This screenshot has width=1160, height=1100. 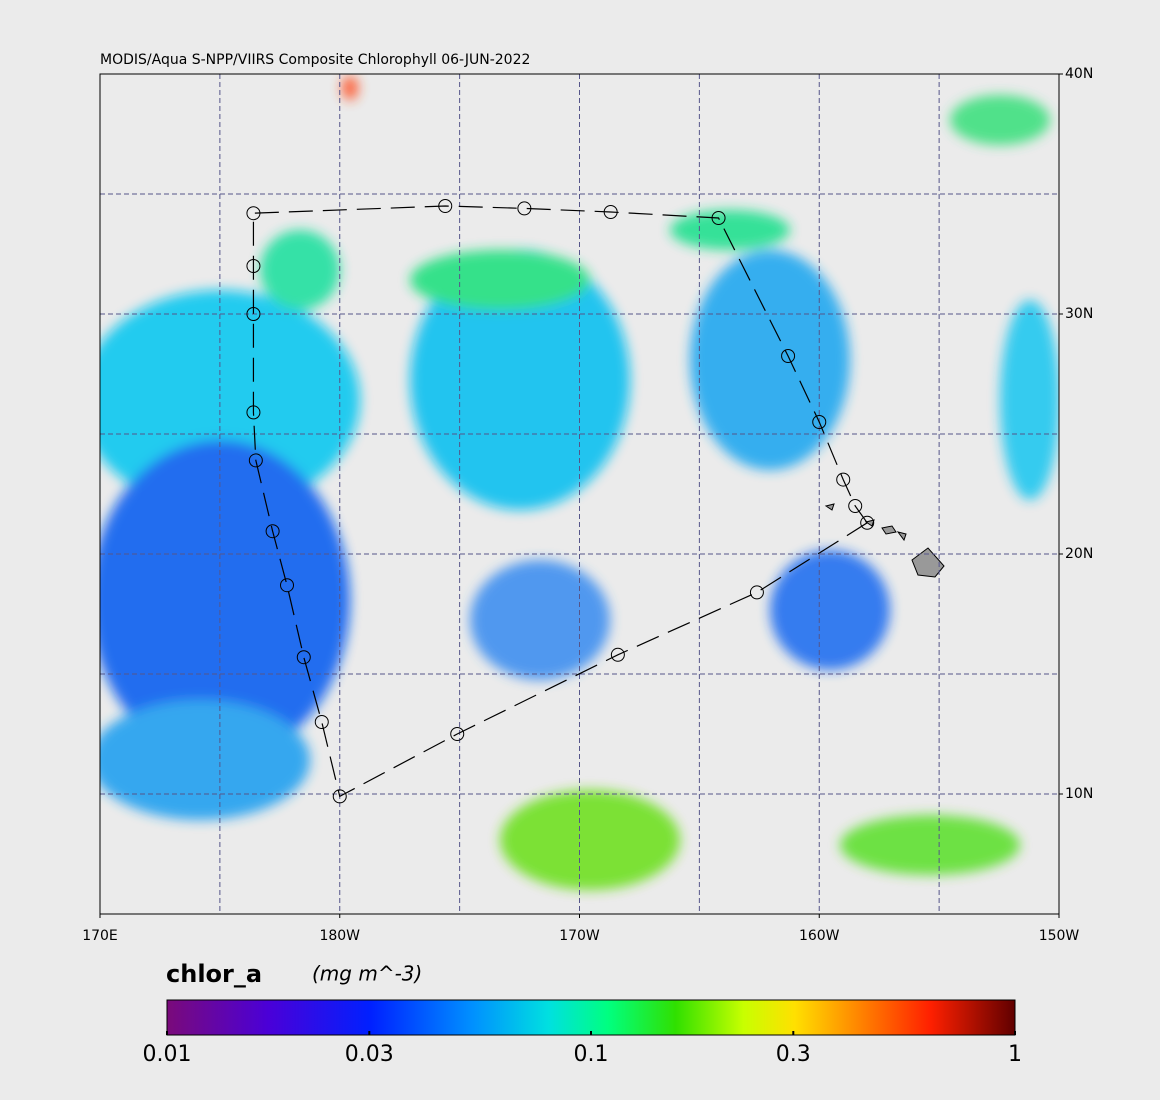 What do you see at coordinates (591, 1054) in the screenshot?
I see `colorbar-tick-label: 0.1` at bounding box center [591, 1054].